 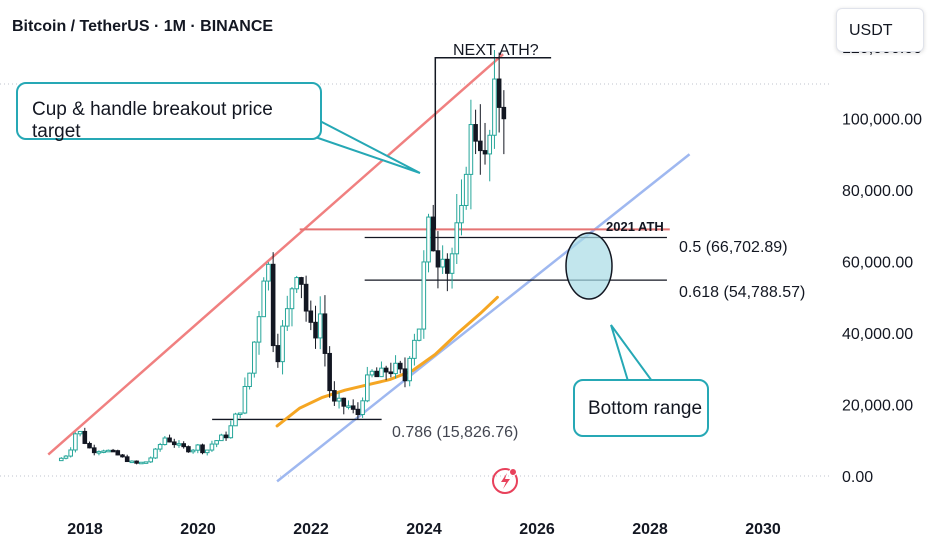 I want to click on next-ath-label: NEXT ATH?, so click(x=496, y=50).